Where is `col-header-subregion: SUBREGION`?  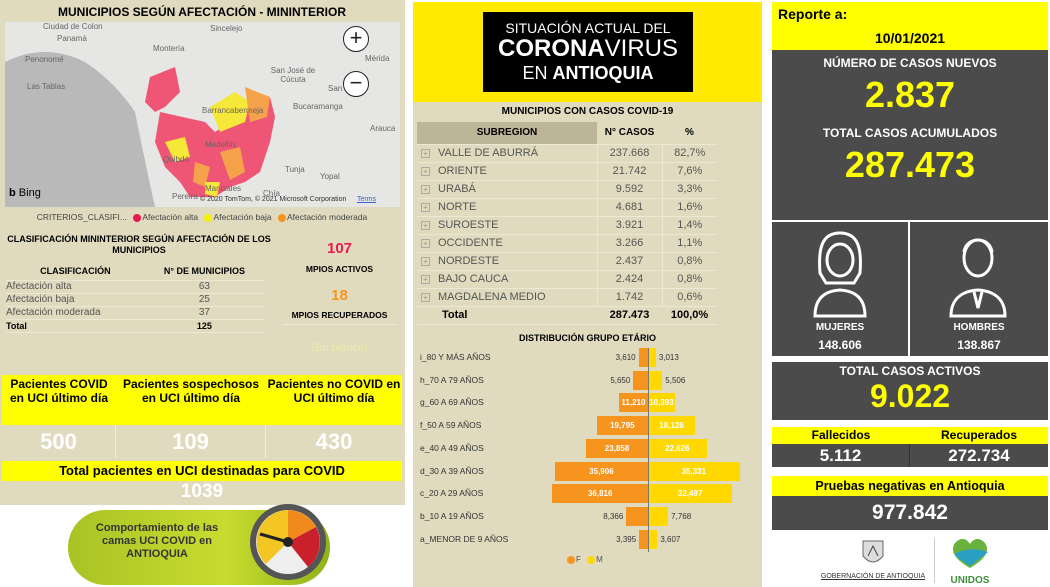 col-header-subregion: SUBREGION is located at coordinates (507, 133).